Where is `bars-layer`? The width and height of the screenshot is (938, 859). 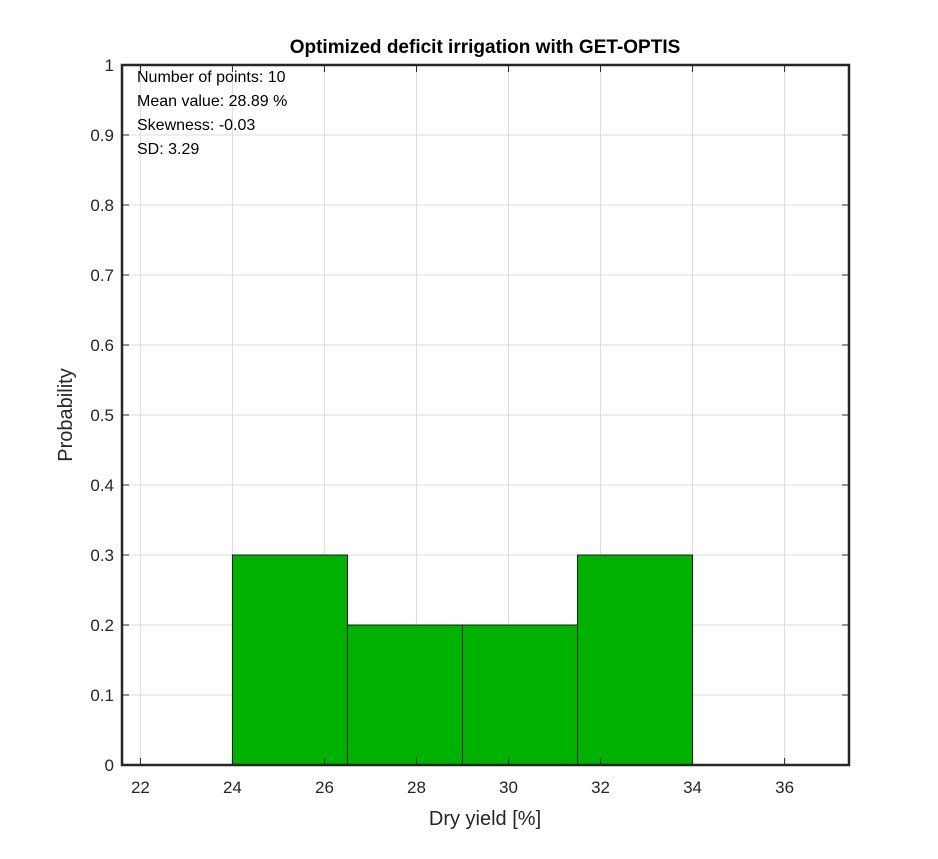 bars-layer is located at coordinates (462, 660).